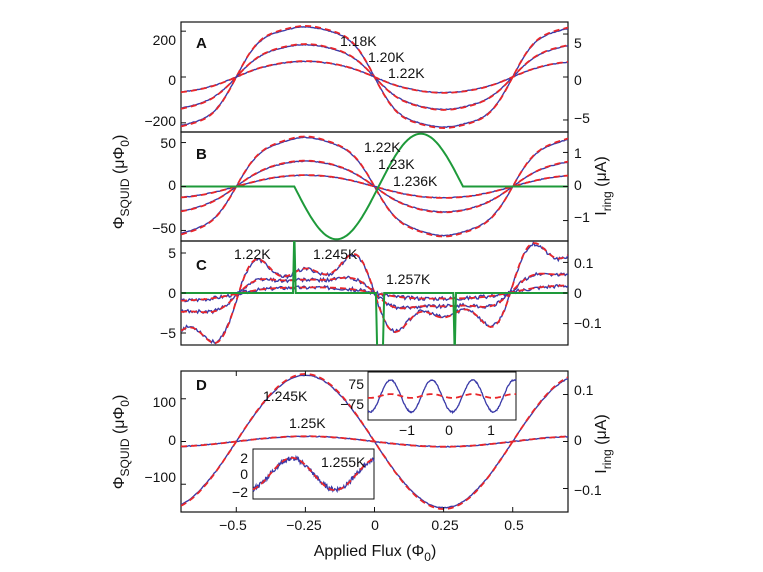  Describe the element at coordinates (201, 154) in the screenshot. I see `panel-label-b: B` at that location.